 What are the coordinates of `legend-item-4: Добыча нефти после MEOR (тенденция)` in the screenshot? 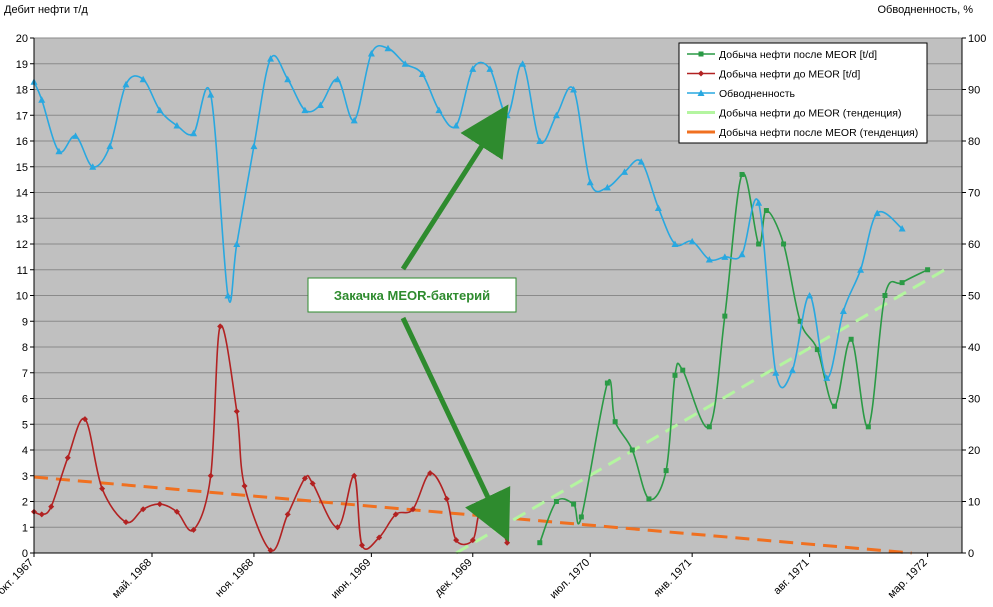 It's located at (802, 133).